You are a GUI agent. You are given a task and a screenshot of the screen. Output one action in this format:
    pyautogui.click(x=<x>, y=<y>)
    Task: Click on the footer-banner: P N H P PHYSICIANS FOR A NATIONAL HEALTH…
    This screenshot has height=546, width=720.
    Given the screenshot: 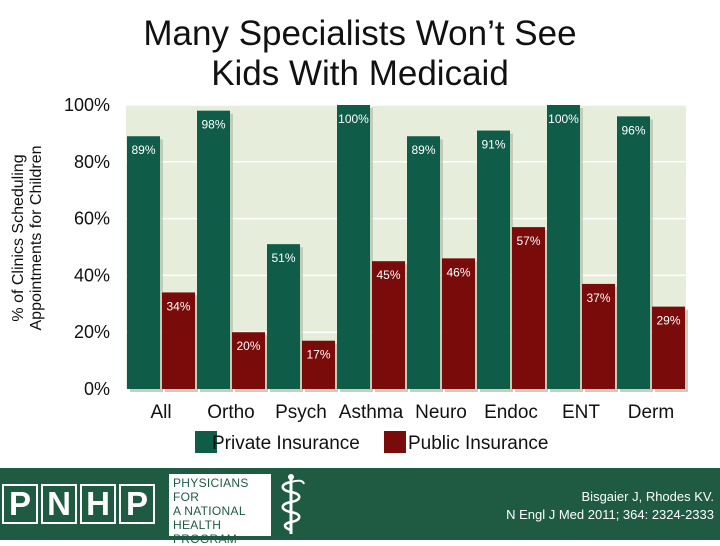 What is the action you would take?
    pyautogui.click(x=360, y=507)
    